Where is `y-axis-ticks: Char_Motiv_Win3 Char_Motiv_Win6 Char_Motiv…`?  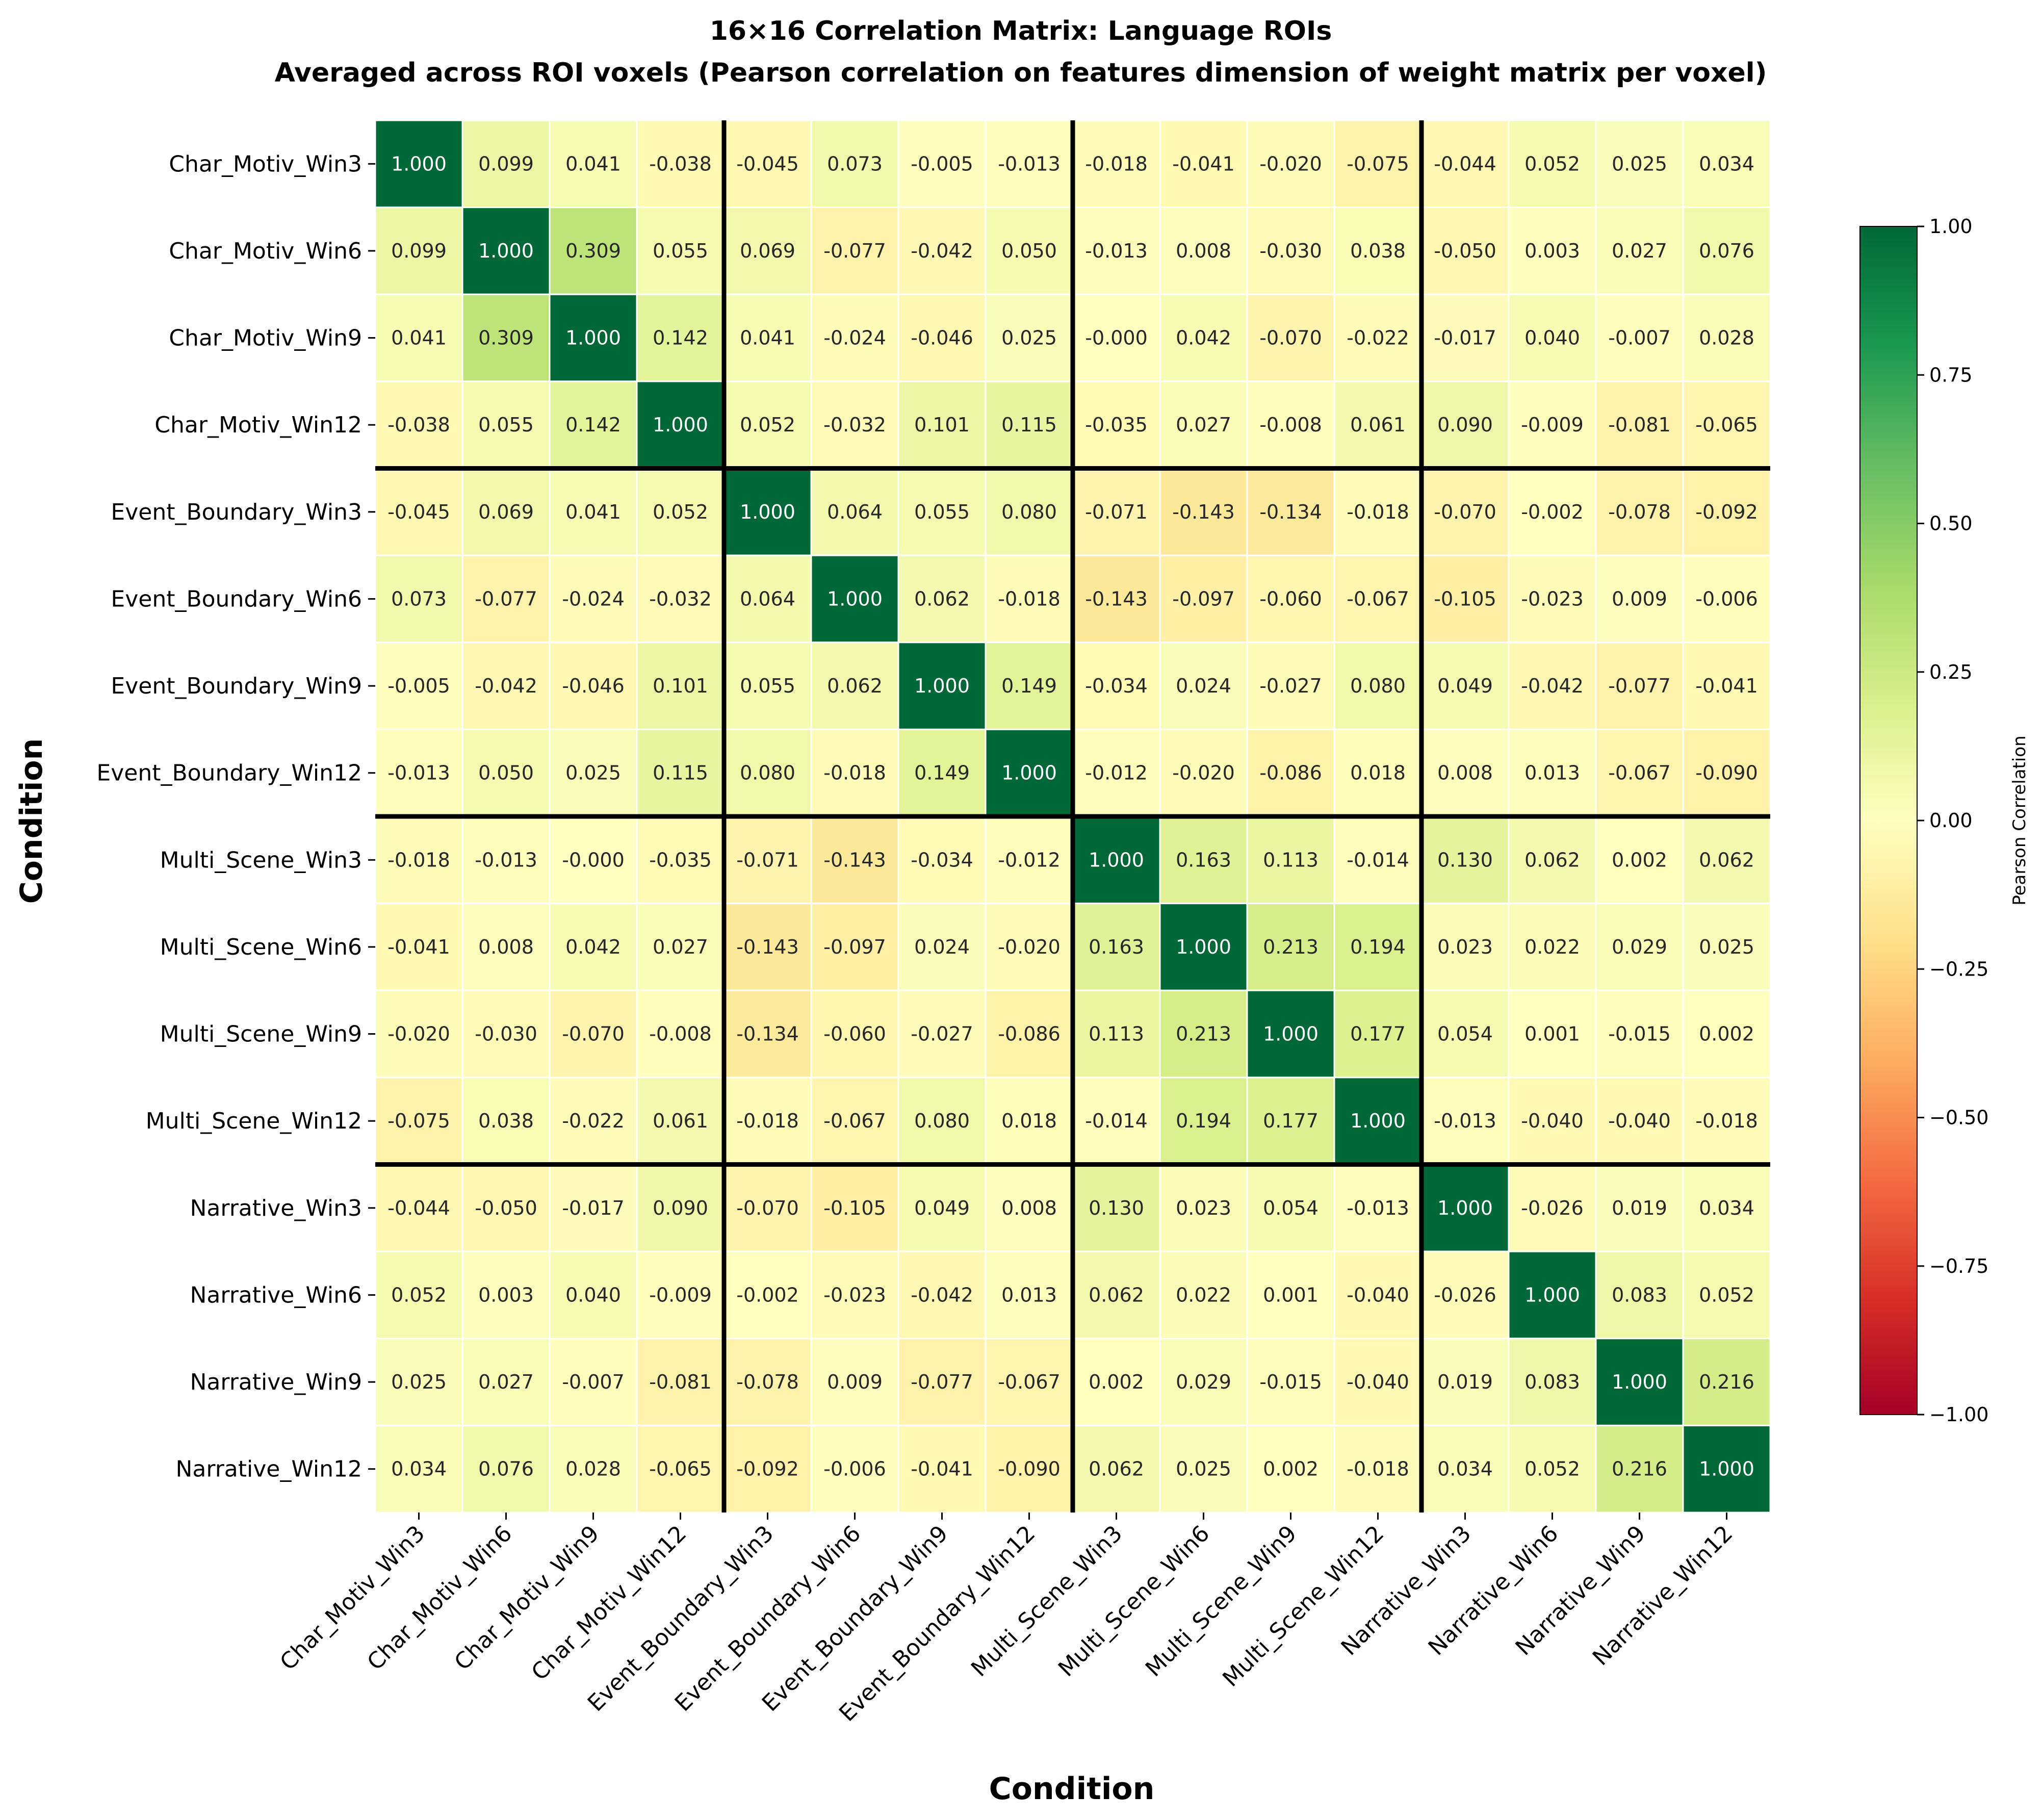
y-axis-ticks: Char_Motiv_Win3 Char_Motiv_Win6 Char_Motiv… is located at coordinates (235, 816).